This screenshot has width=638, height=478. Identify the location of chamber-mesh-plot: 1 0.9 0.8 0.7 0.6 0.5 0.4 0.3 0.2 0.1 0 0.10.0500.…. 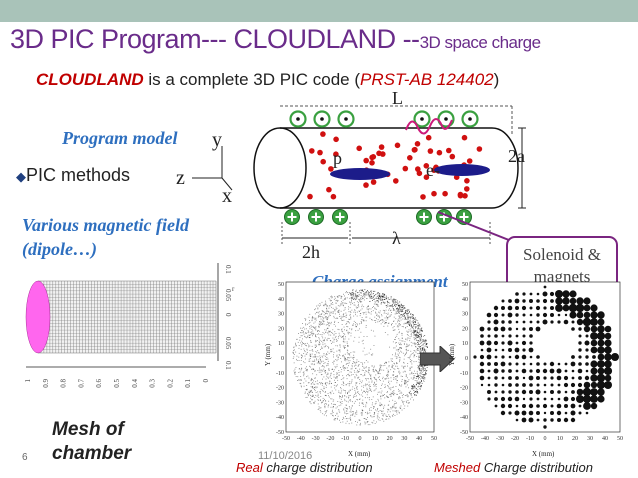
(129, 325).